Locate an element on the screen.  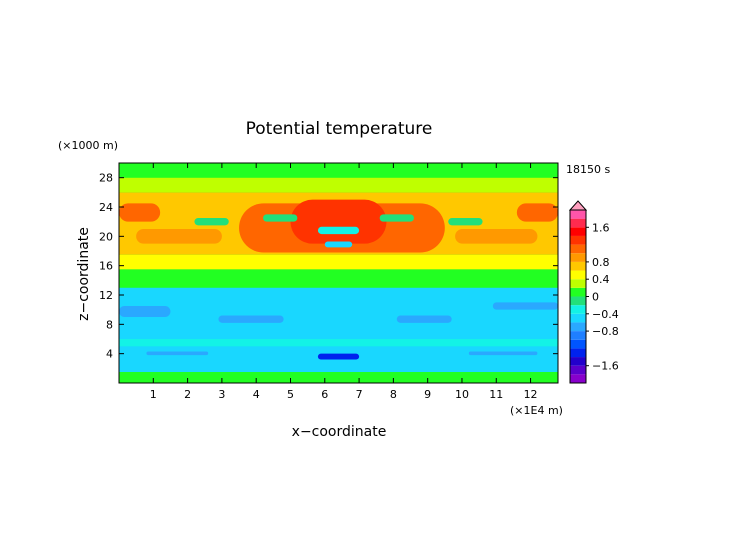
x-unit-label: (×1E4 m) is located at coordinates (536, 410).